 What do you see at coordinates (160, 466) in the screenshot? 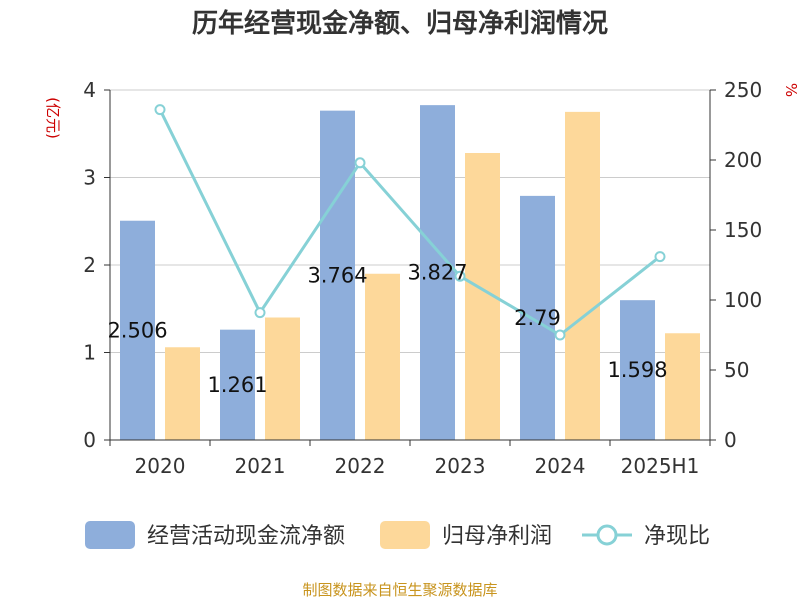
I see `x-tick-label: 2020` at bounding box center [160, 466].